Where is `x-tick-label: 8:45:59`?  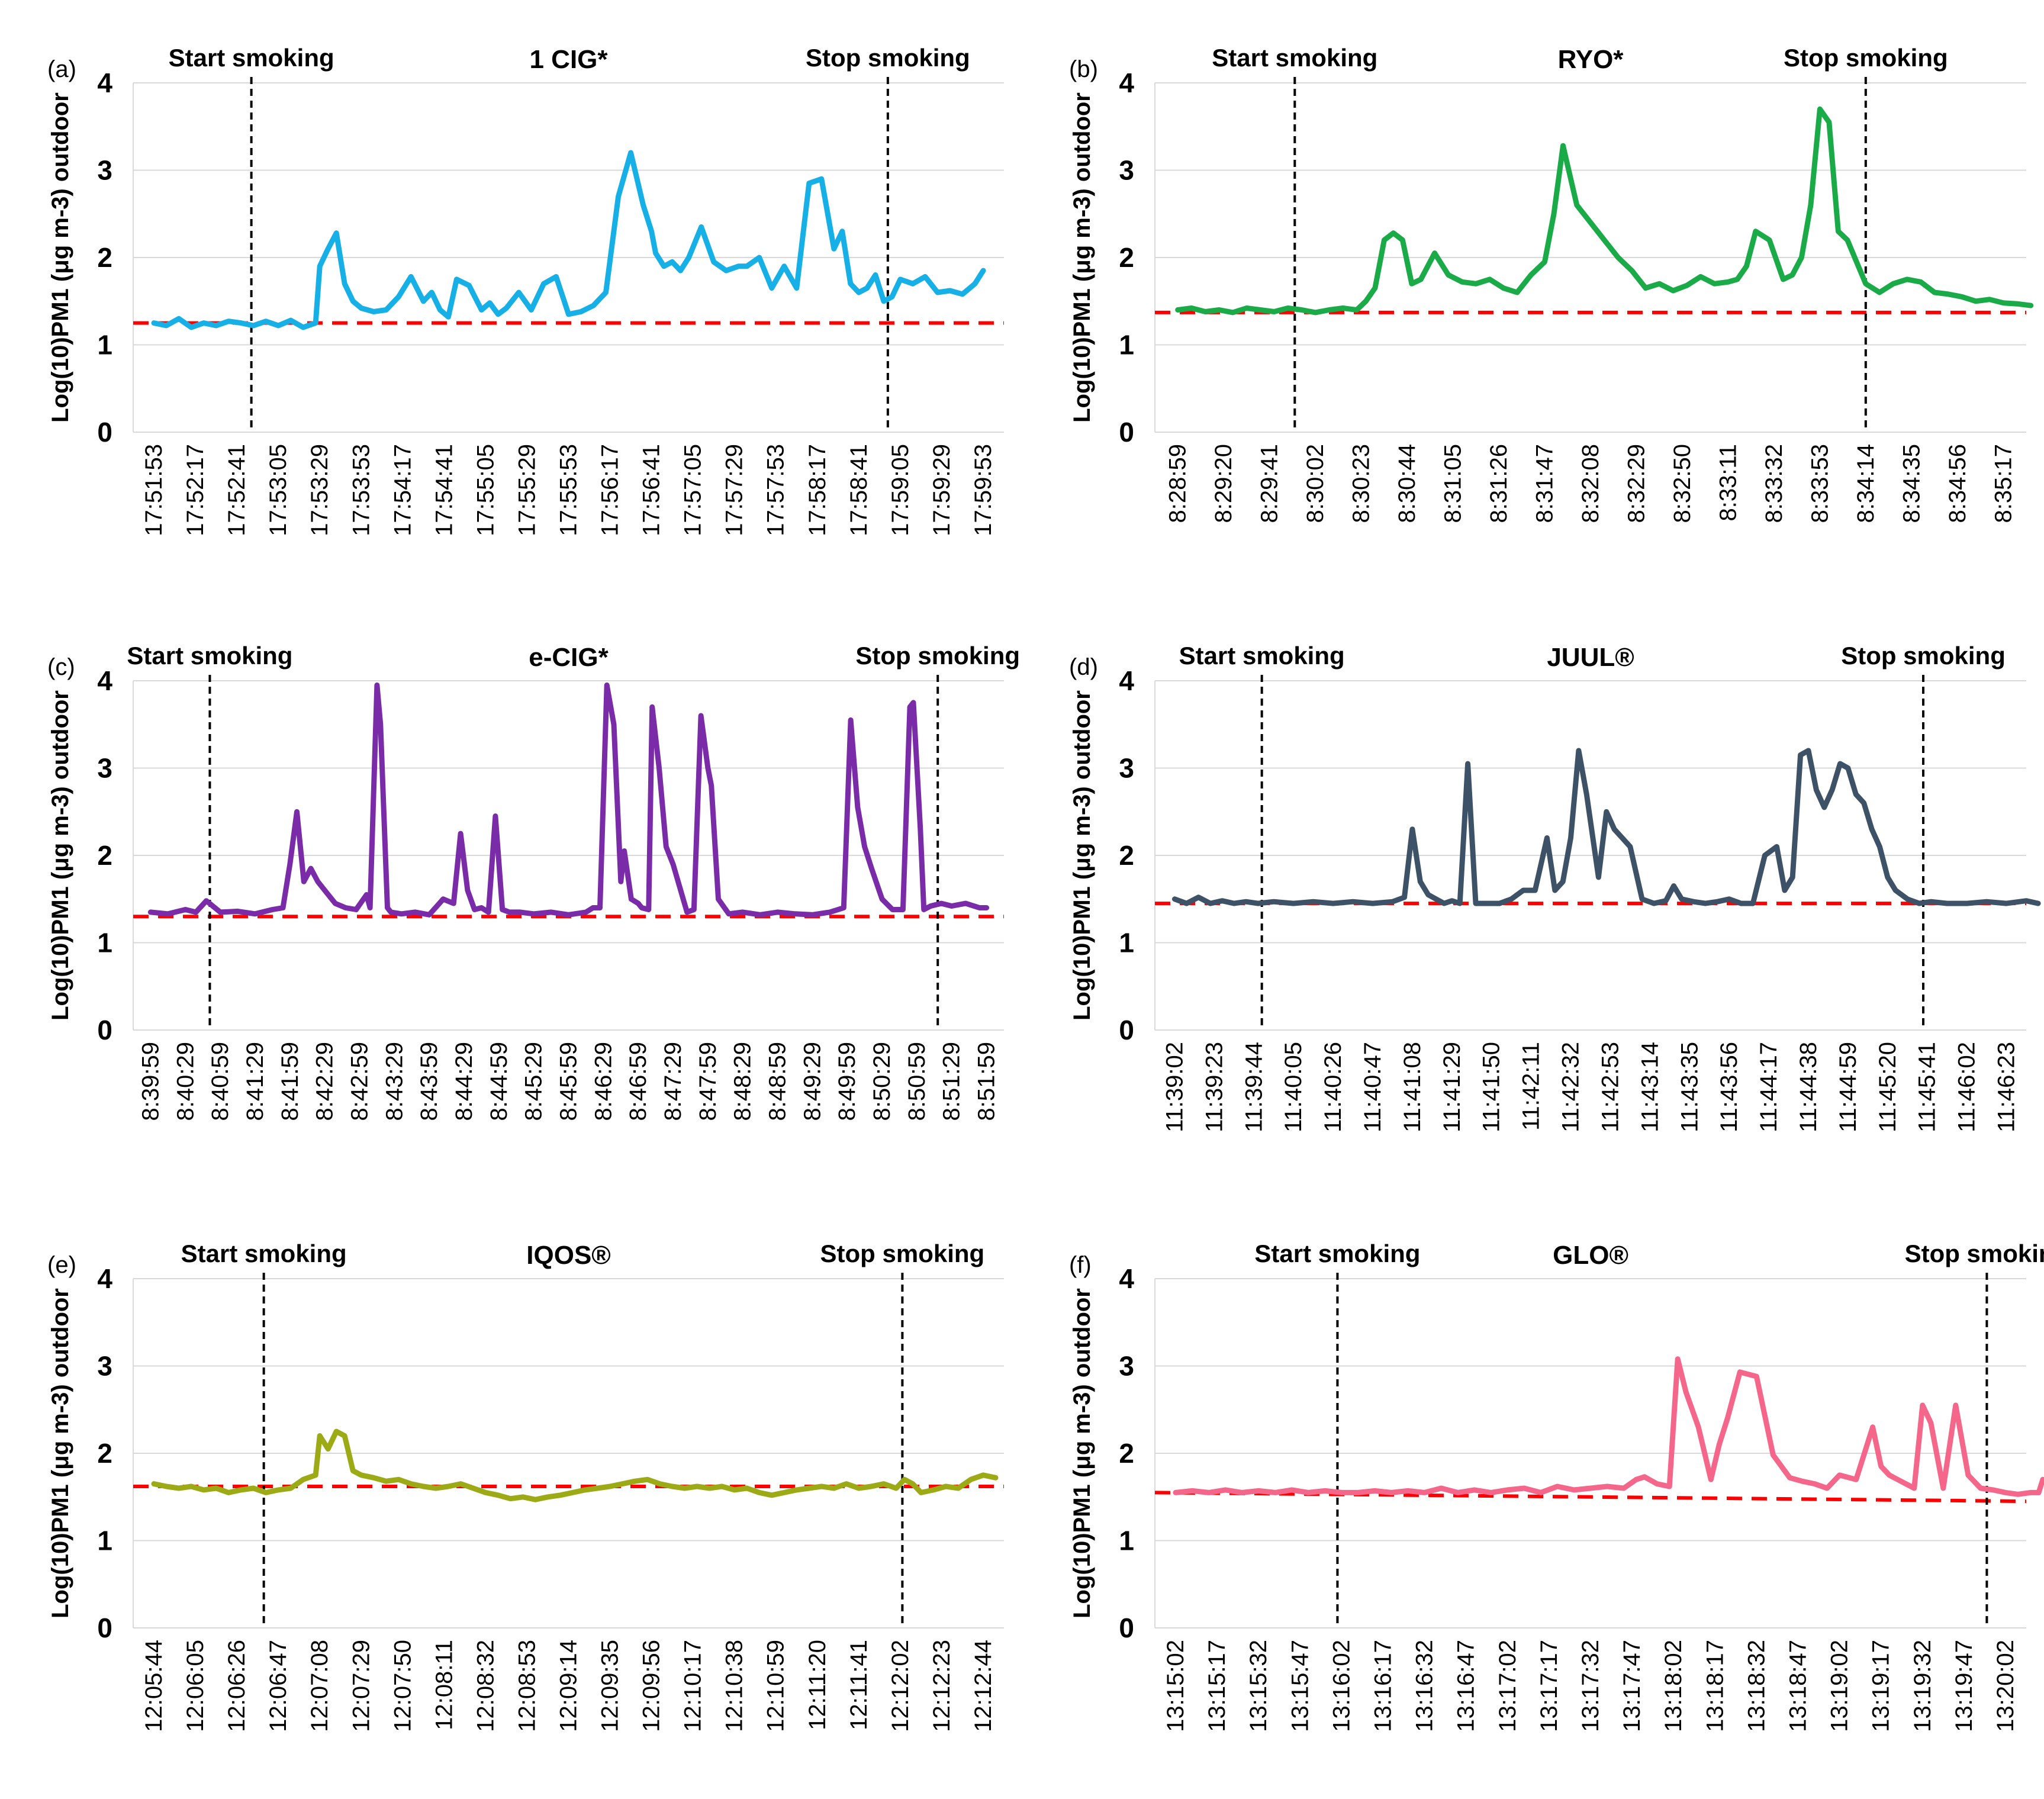
x-tick-label: 8:45:59 is located at coordinates (569, 1081).